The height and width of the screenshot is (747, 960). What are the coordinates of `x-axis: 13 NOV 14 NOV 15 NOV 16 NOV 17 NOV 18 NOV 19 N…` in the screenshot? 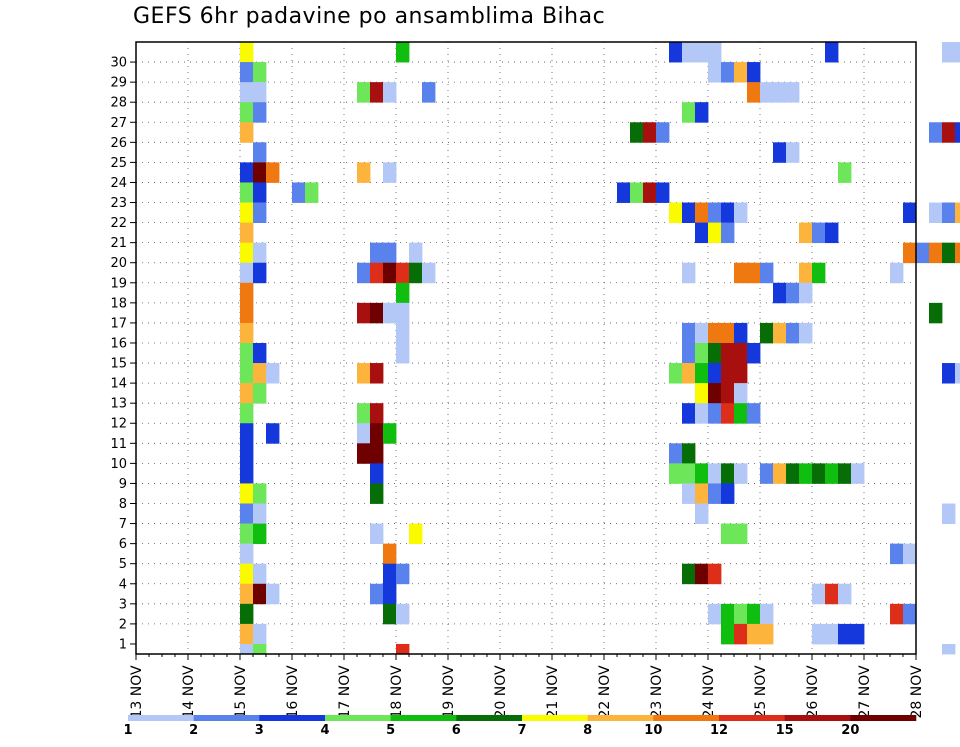 It's located at (527, 686).